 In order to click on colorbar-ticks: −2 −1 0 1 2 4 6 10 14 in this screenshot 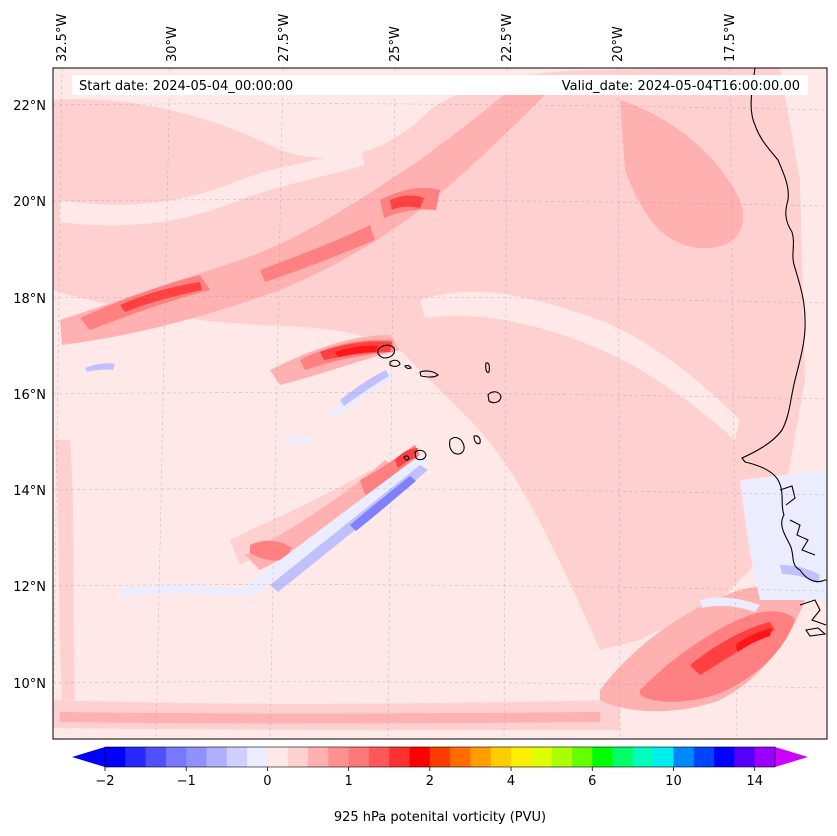, I will do `click(429, 778)`.